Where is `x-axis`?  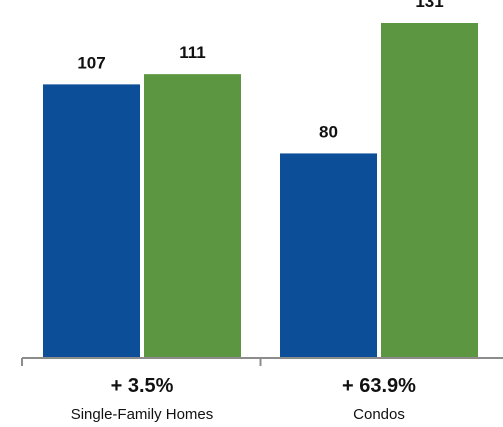 x-axis is located at coordinates (262, 361).